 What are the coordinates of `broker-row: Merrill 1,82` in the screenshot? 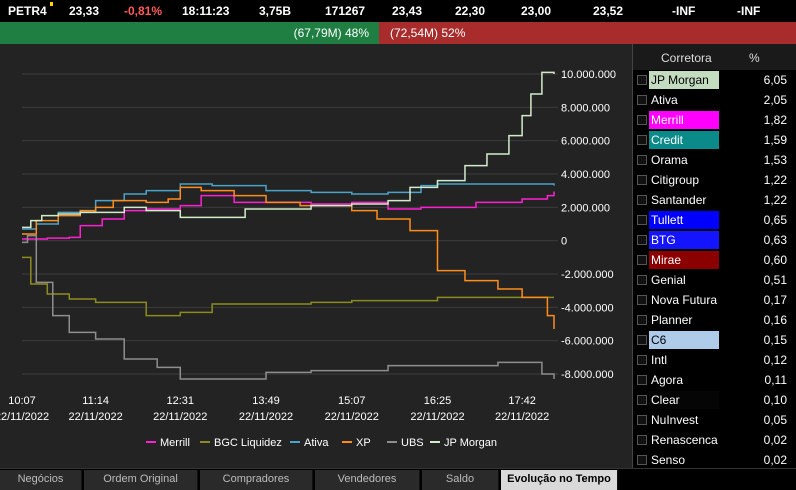 It's located at (714, 120).